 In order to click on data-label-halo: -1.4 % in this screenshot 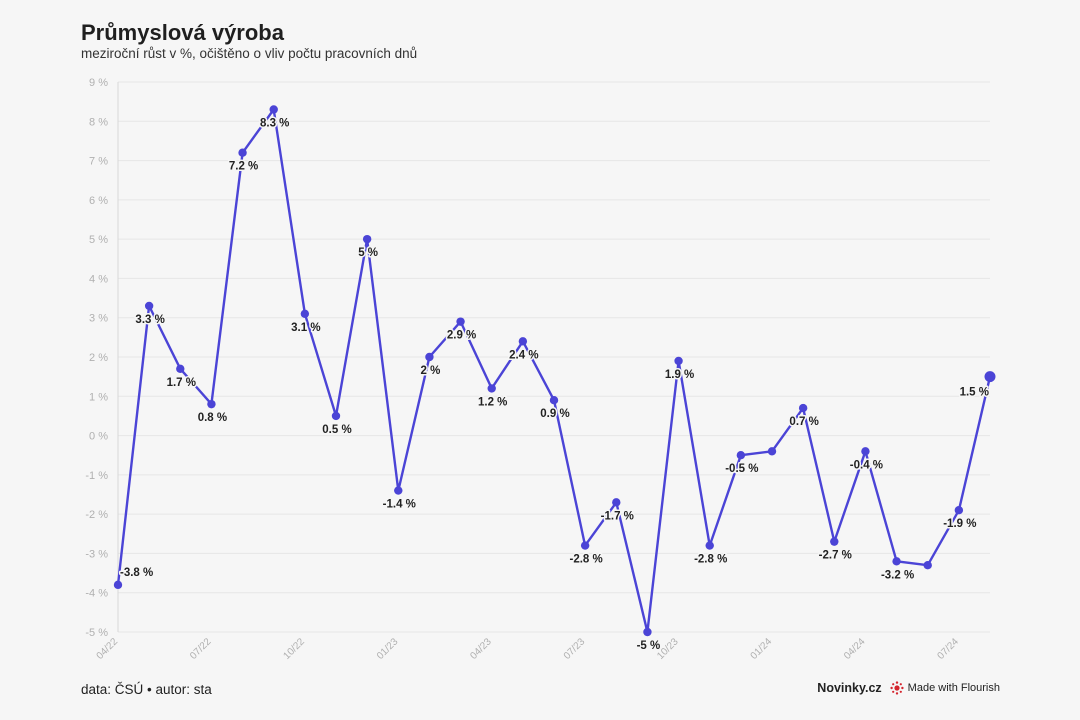, I will do `click(399, 505)`.